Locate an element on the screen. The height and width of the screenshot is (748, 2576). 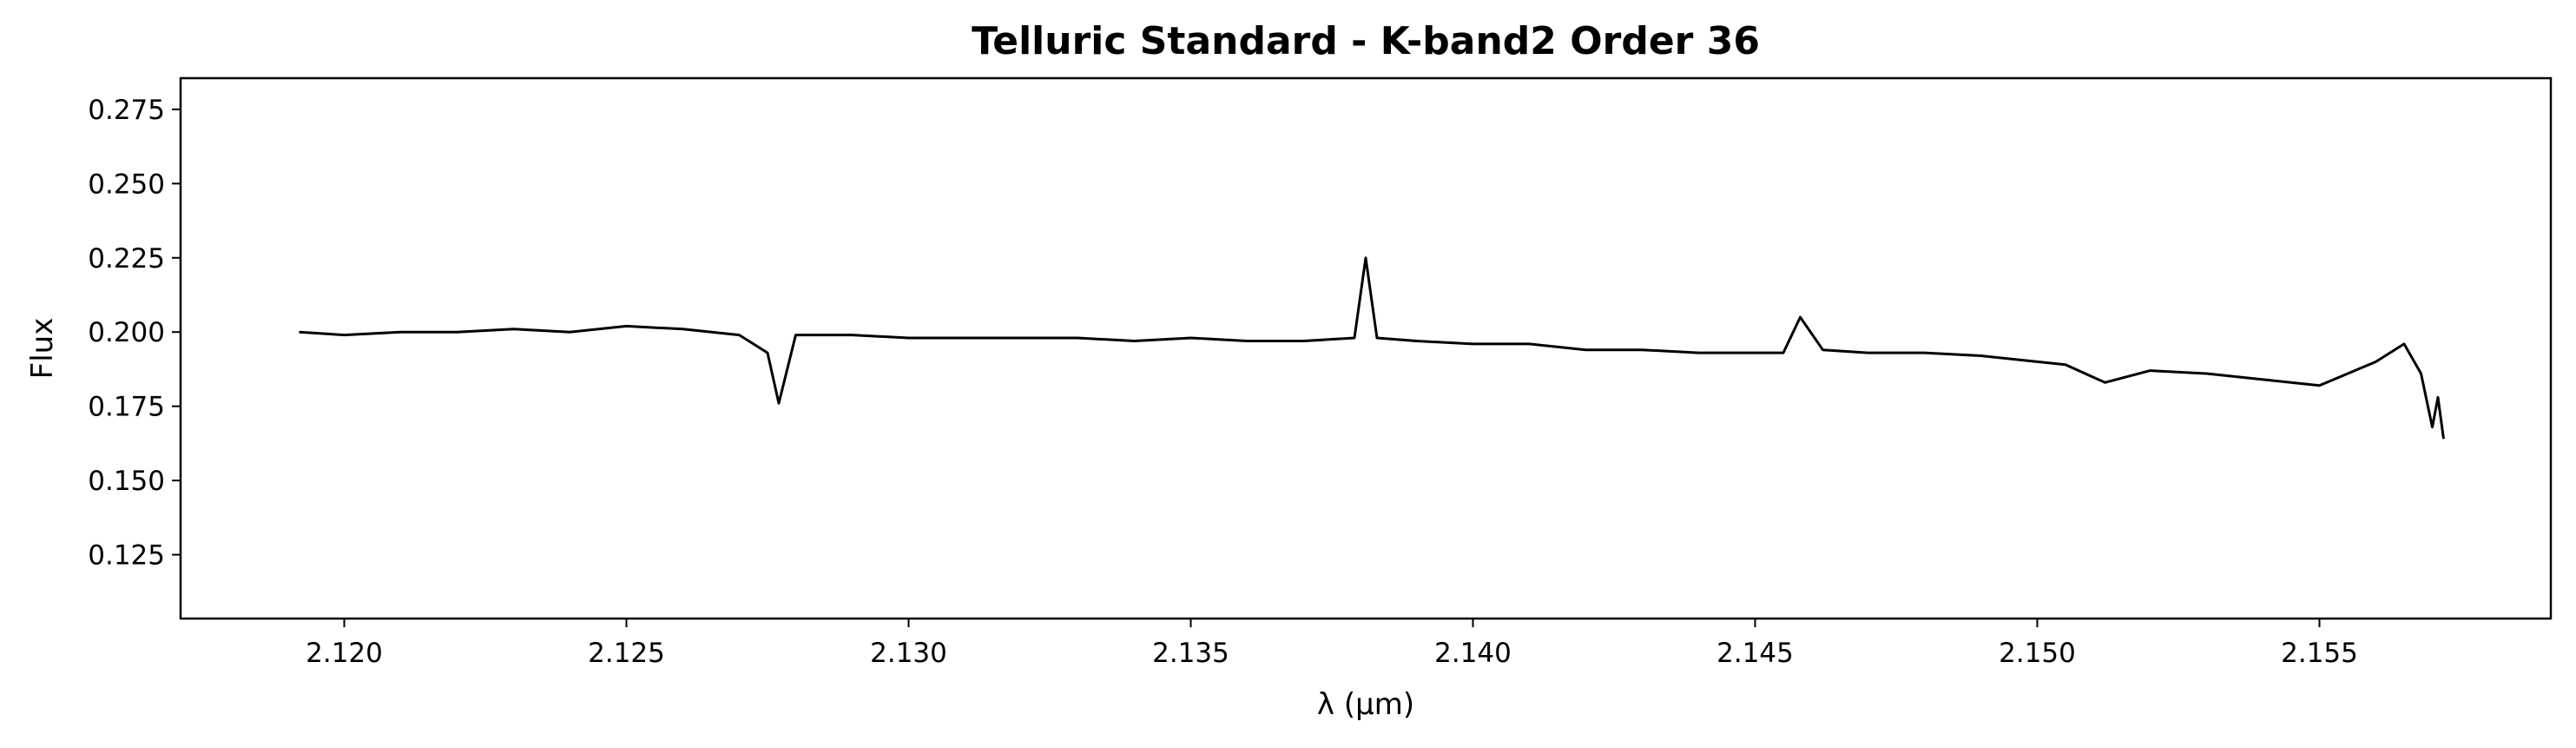
x-axis-ticks: 2.120 2.125 2.130 2.135 2.140 2.145 2.150 2.155 is located at coordinates (1332, 644).